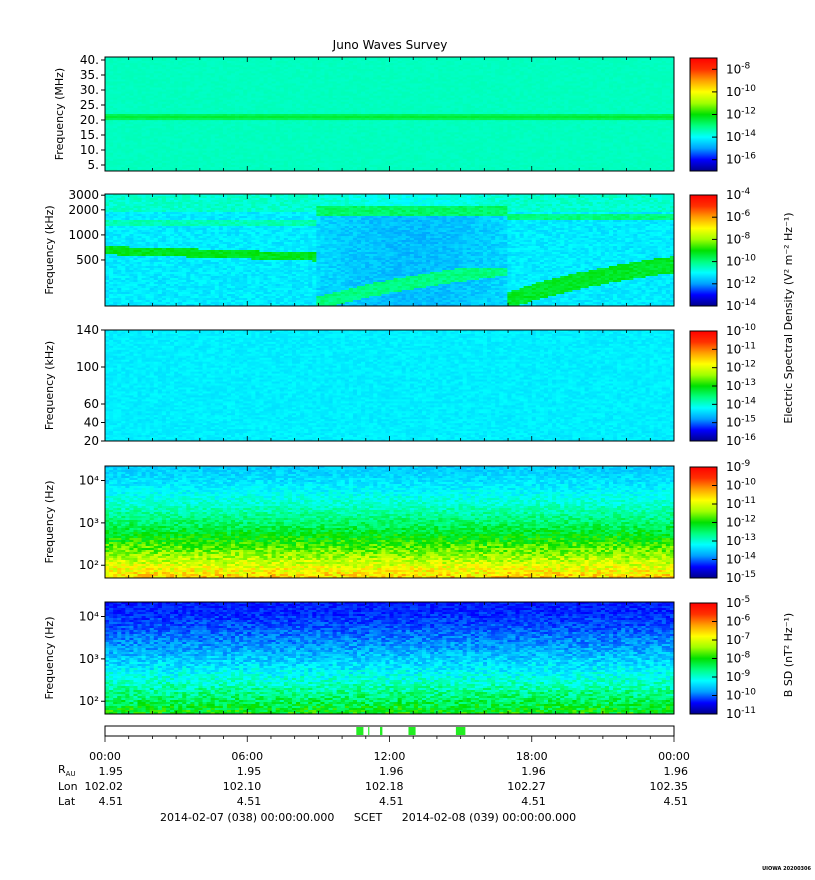  Describe the element at coordinates (669, 786) in the screenshot. I see `ephem-value: 102.35` at that location.